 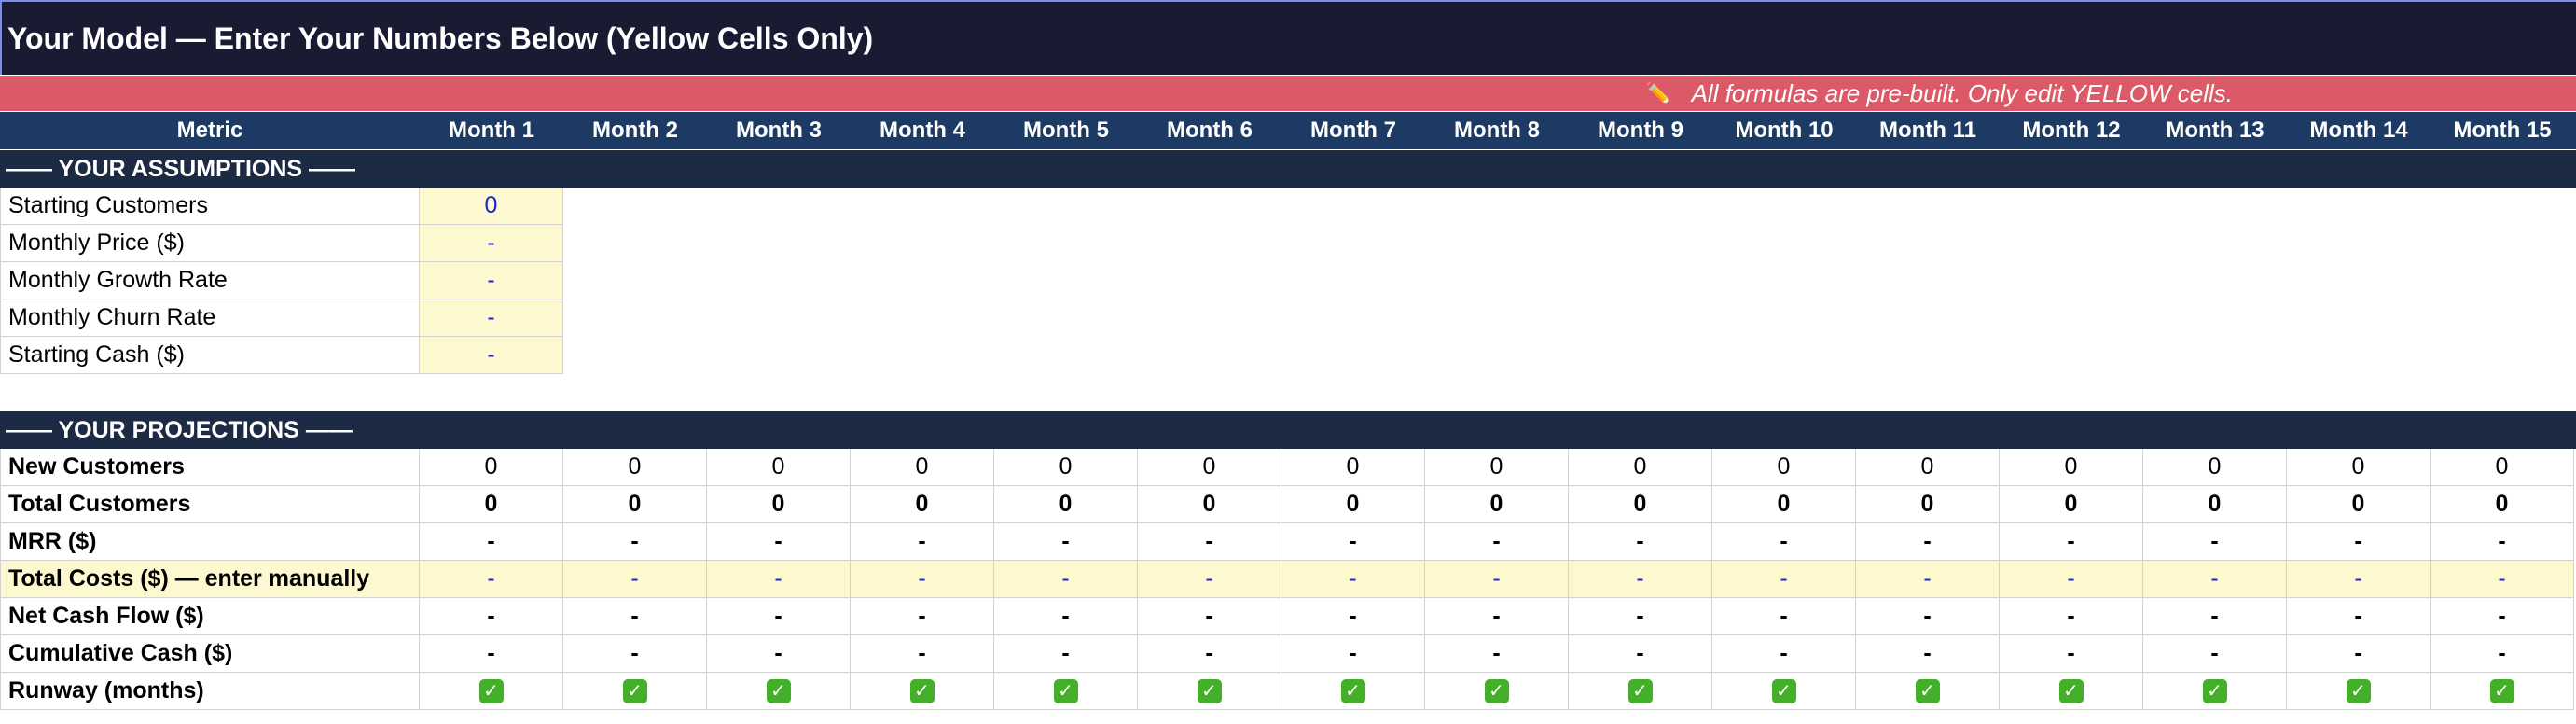 I want to click on projection-label: Net Cash Flow ($), so click(x=210, y=616).